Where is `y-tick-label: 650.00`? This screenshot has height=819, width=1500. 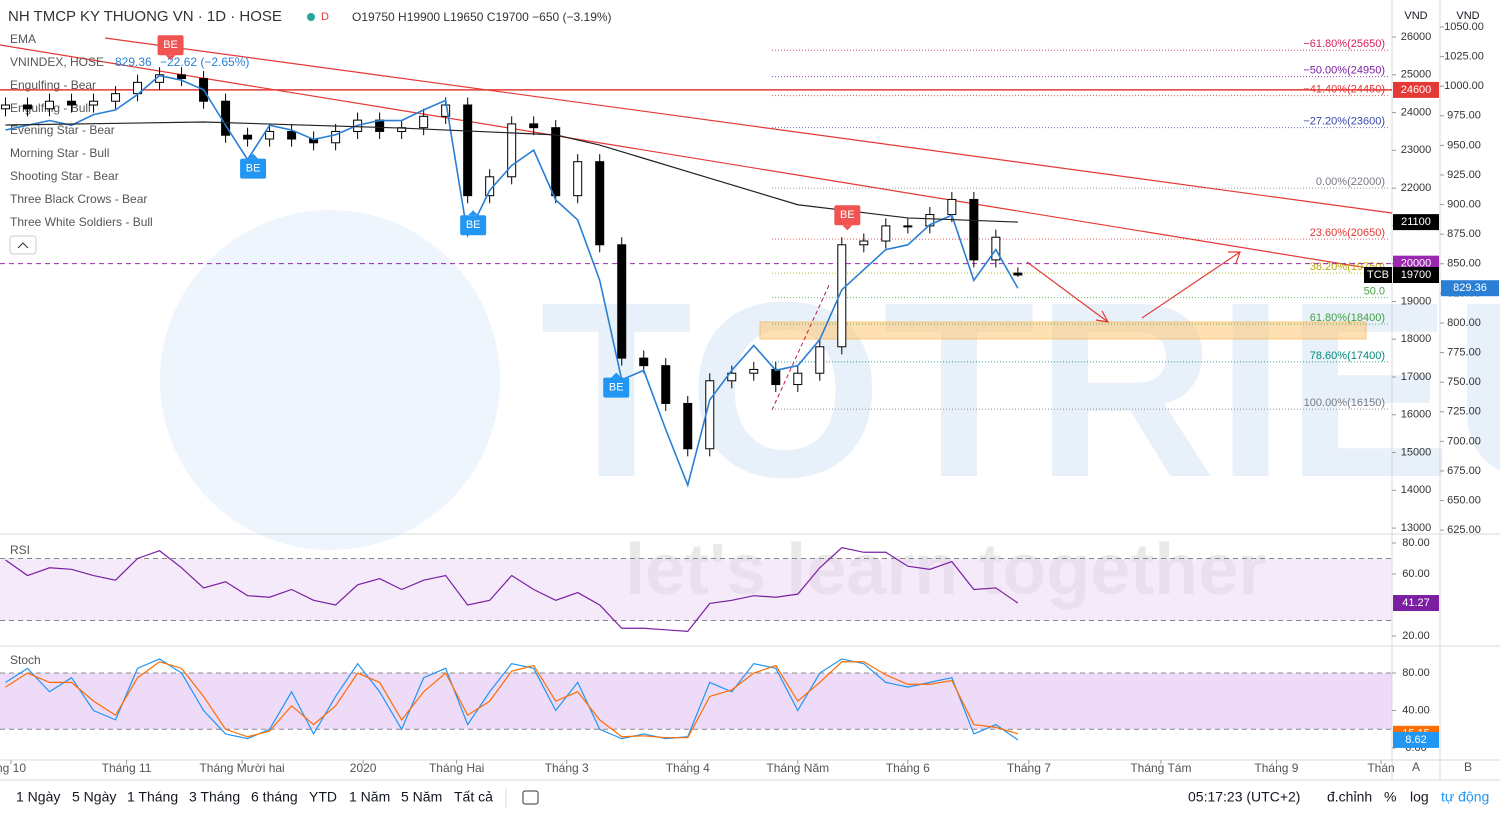 y-tick-label: 650.00 is located at coordinates (1464, 500).